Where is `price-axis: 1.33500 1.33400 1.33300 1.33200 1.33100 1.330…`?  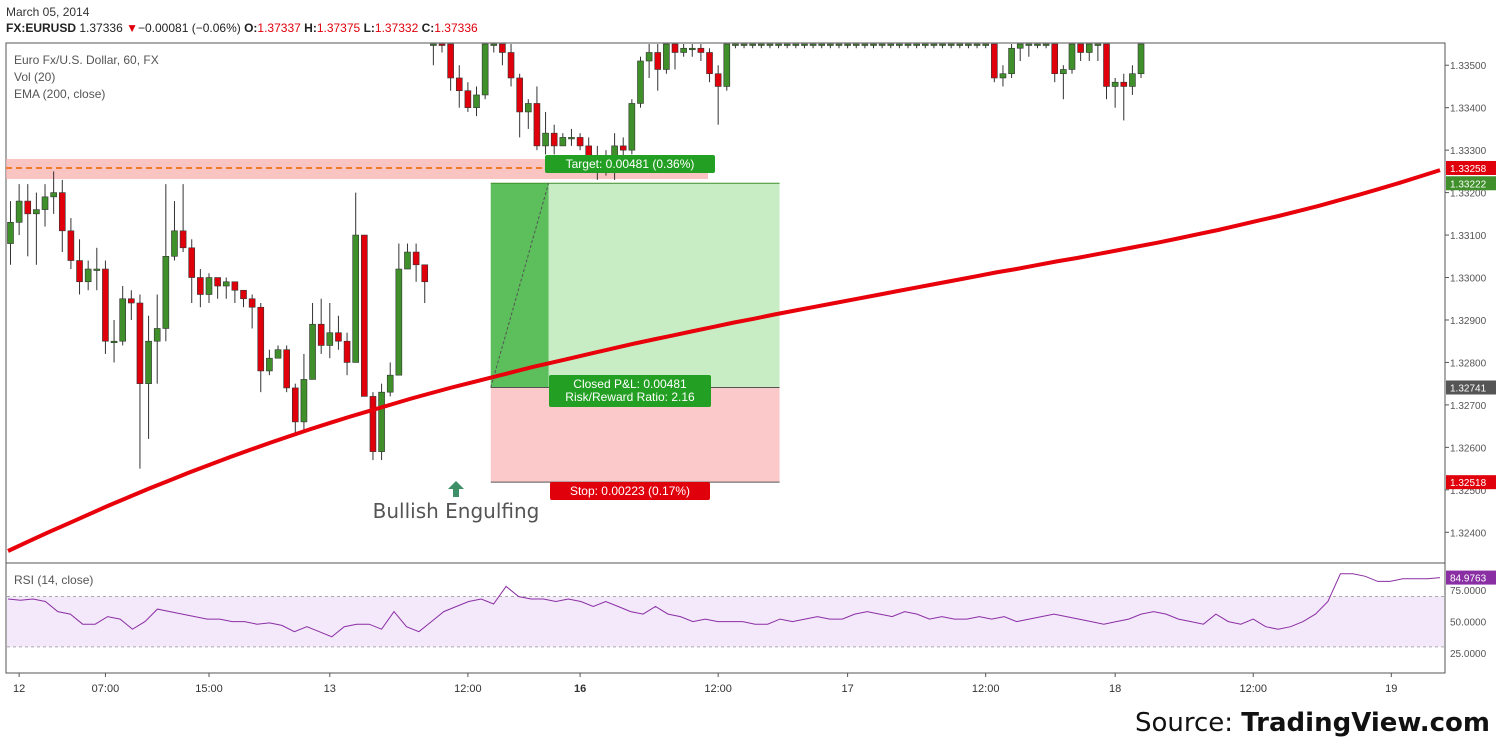 price-axis: 1.33500 1.33400 1.33300 1.33200 1.33100 1.330… is located at coordinates (1470, 300).